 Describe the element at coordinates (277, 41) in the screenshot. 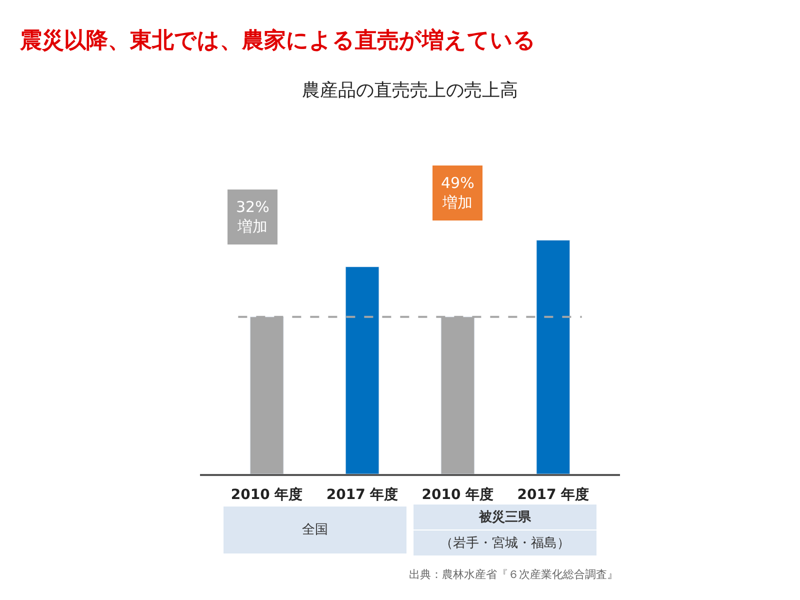

I see `chart-title: 震災以降、東北では、農家による直売が増えている` at that location.